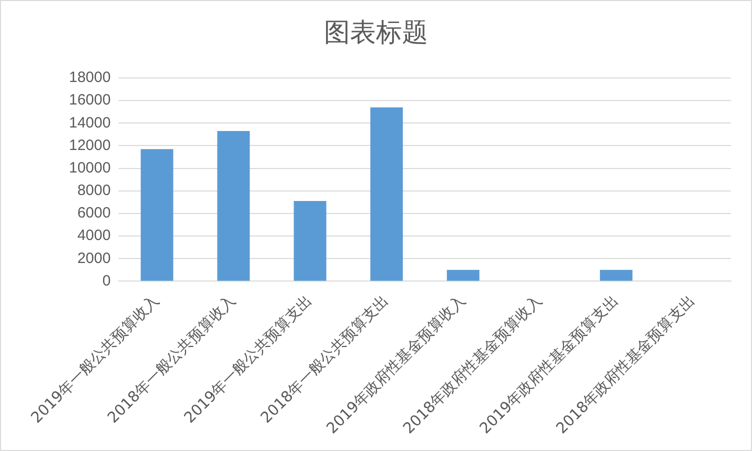 The width and height of the screenshot is (752, 451). Describe the element at coordinates (94, 235) in the screenshot. I see `y-tick-label: 4000` at that location.